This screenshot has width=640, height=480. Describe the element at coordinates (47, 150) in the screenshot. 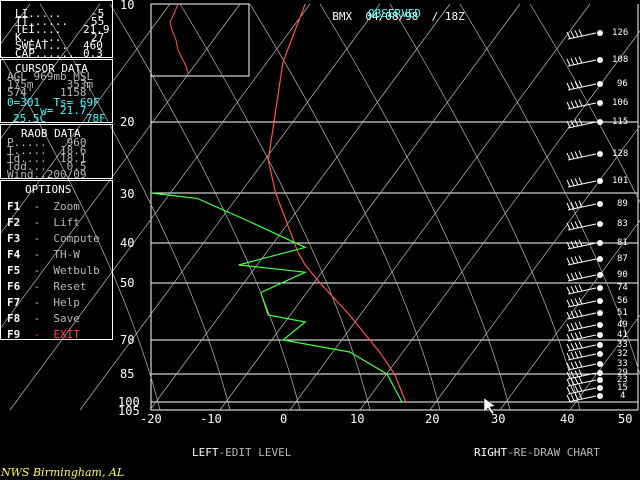

I see `raob-temp: T..... 18.6` at that location.